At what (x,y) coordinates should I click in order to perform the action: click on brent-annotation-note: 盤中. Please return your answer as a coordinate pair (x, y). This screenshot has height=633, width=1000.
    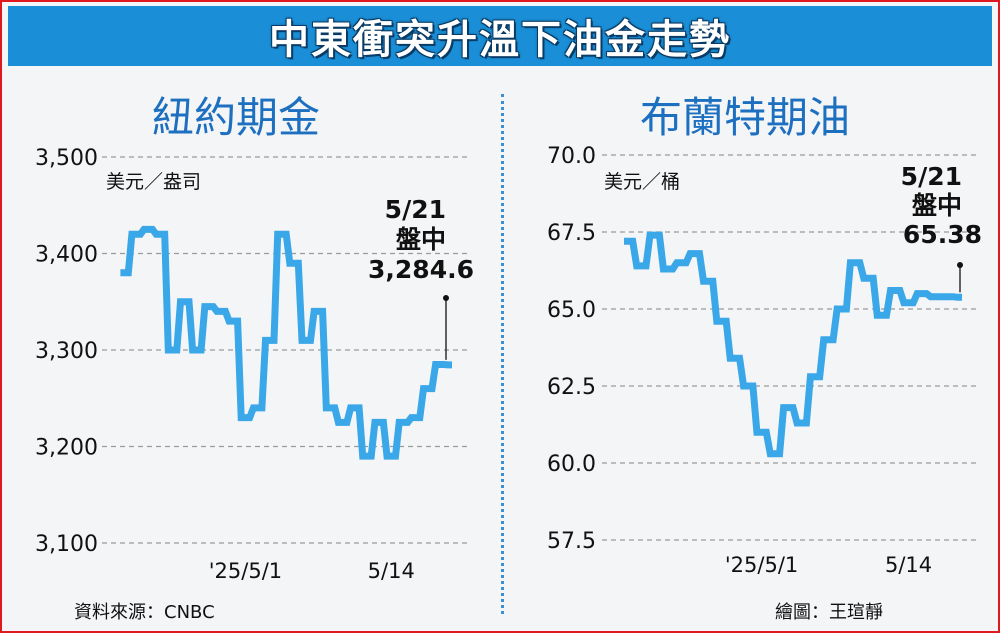
    Looking at the image, I should click on (937, 205).